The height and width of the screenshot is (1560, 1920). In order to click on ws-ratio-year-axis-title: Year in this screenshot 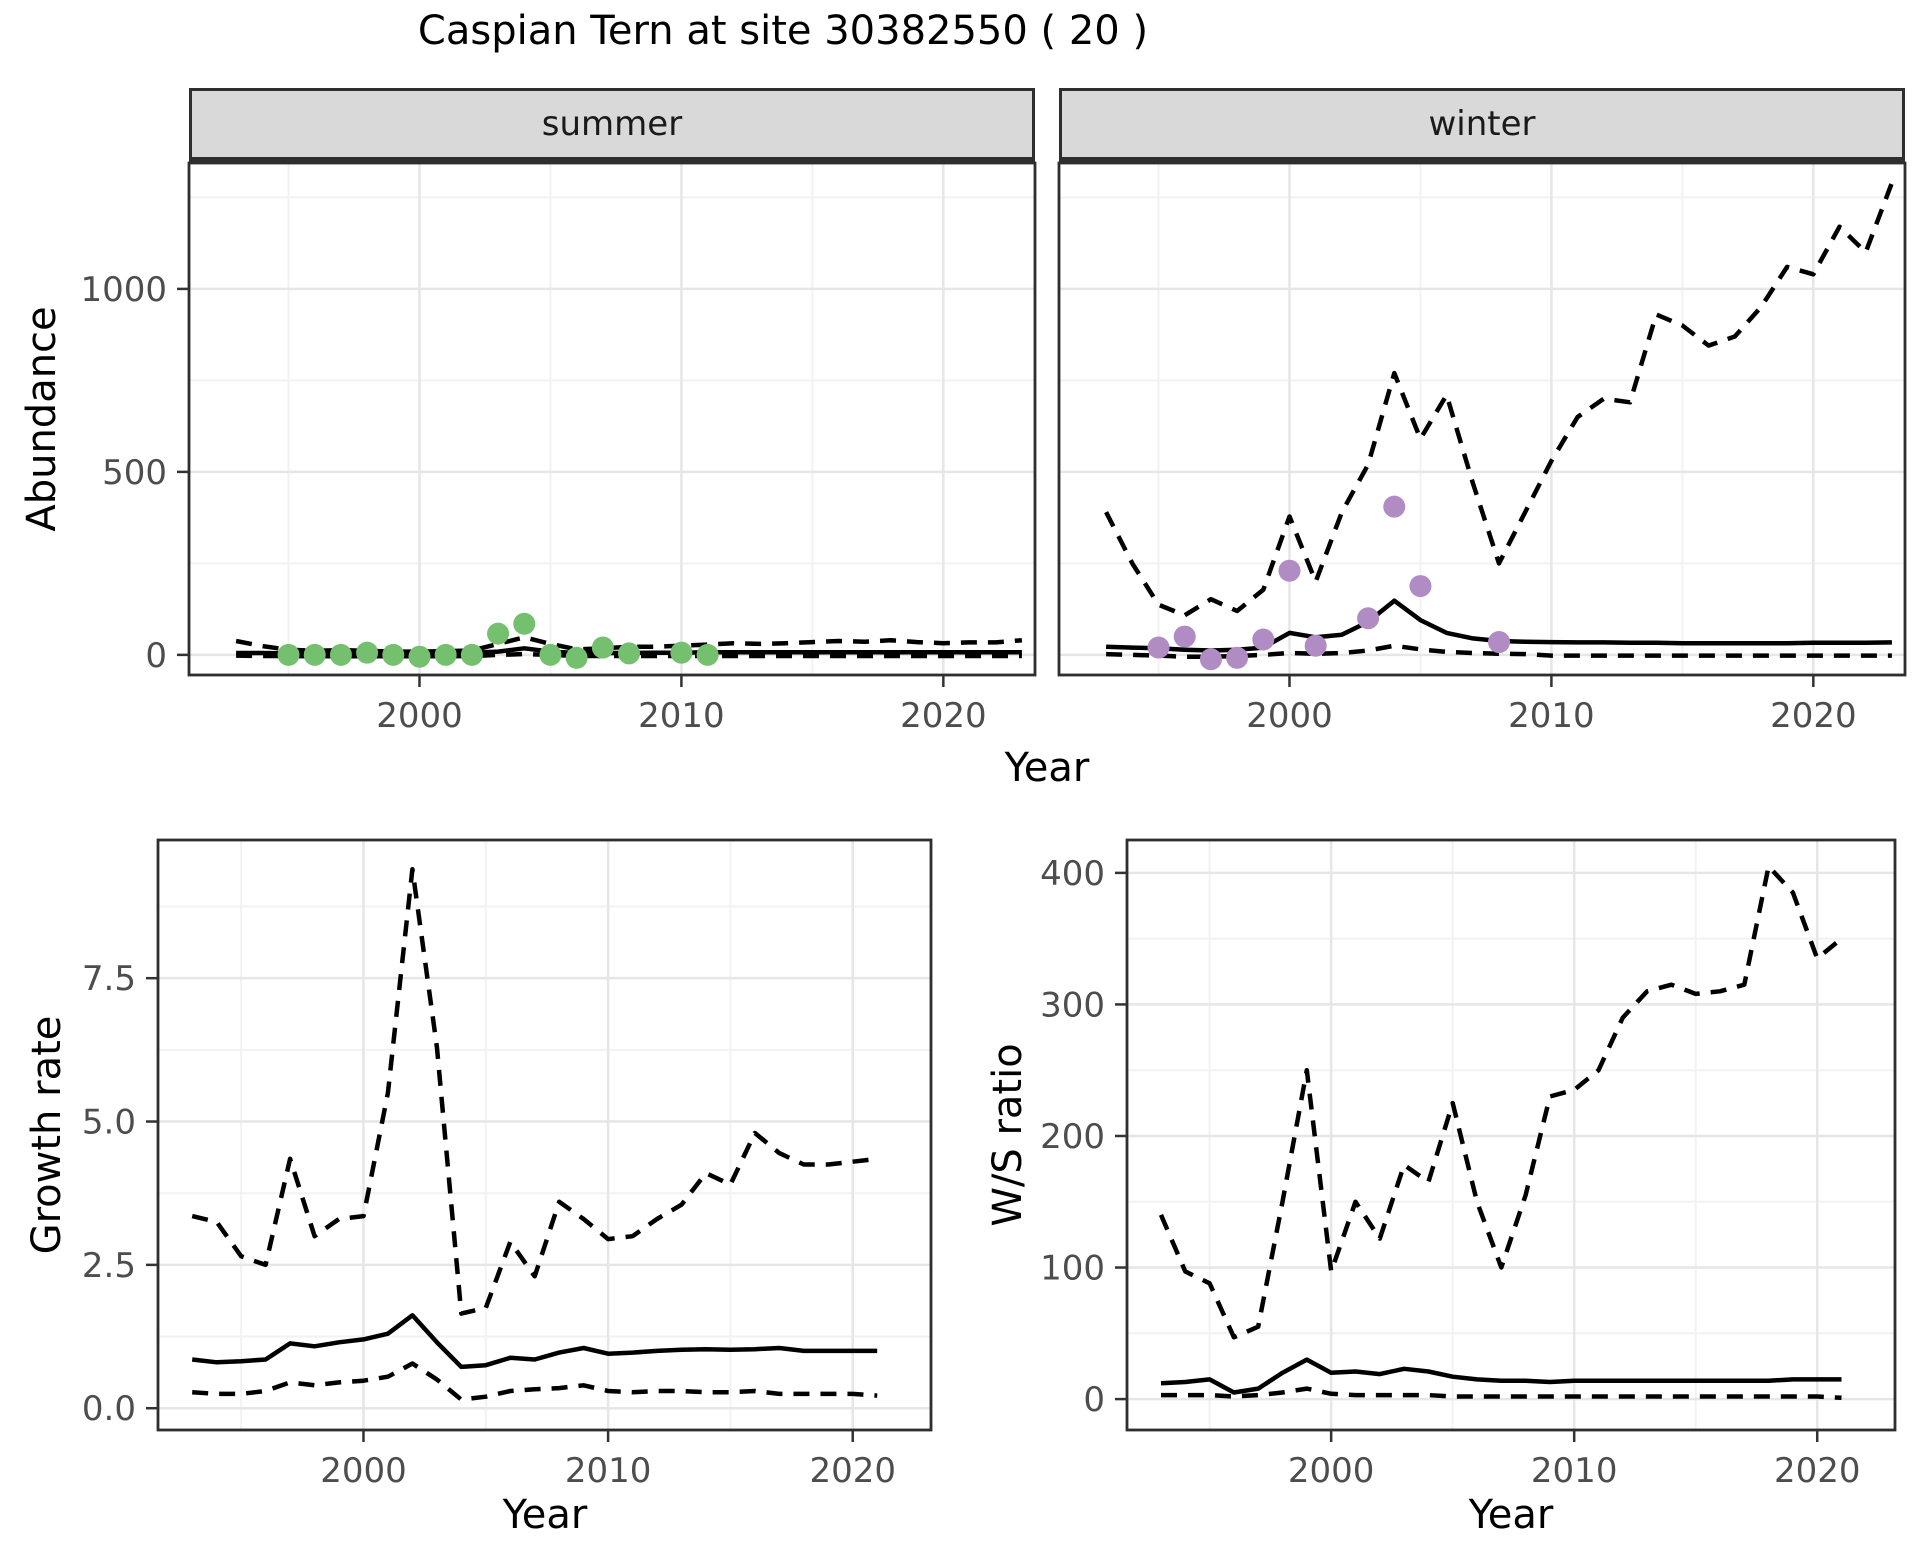, I will do `click(1511, 1515)`.